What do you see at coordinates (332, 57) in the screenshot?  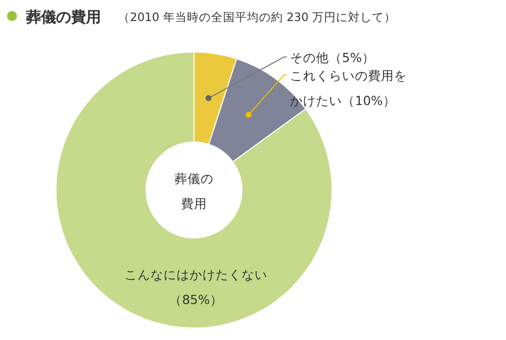 I see `slice-label: その他（5%）` at bounding box center [332, 57].